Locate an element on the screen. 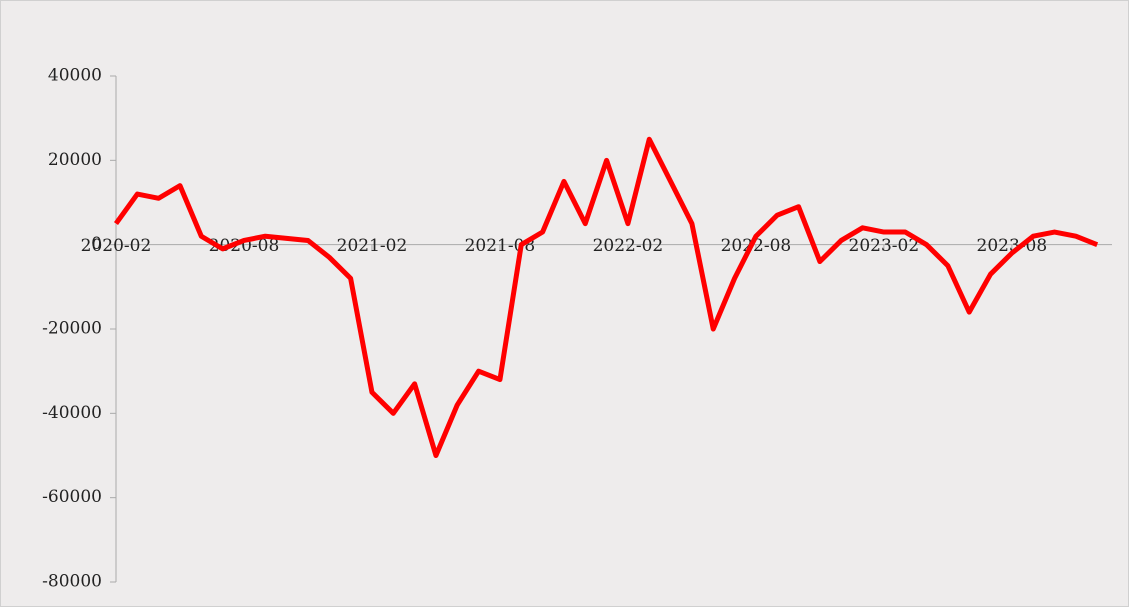 The width and height of the screenshot is (1129, 607). y-tick-label: 0 is located at coordinates (96, 244).